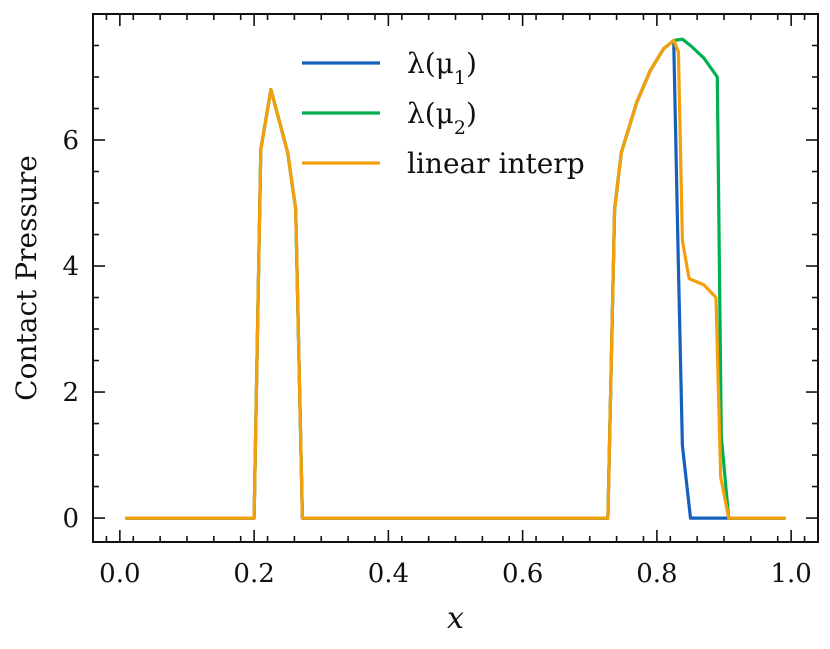 This screenshot has width=830, height=649. I want to click on y-tick-label: 6, so click(70, 141).